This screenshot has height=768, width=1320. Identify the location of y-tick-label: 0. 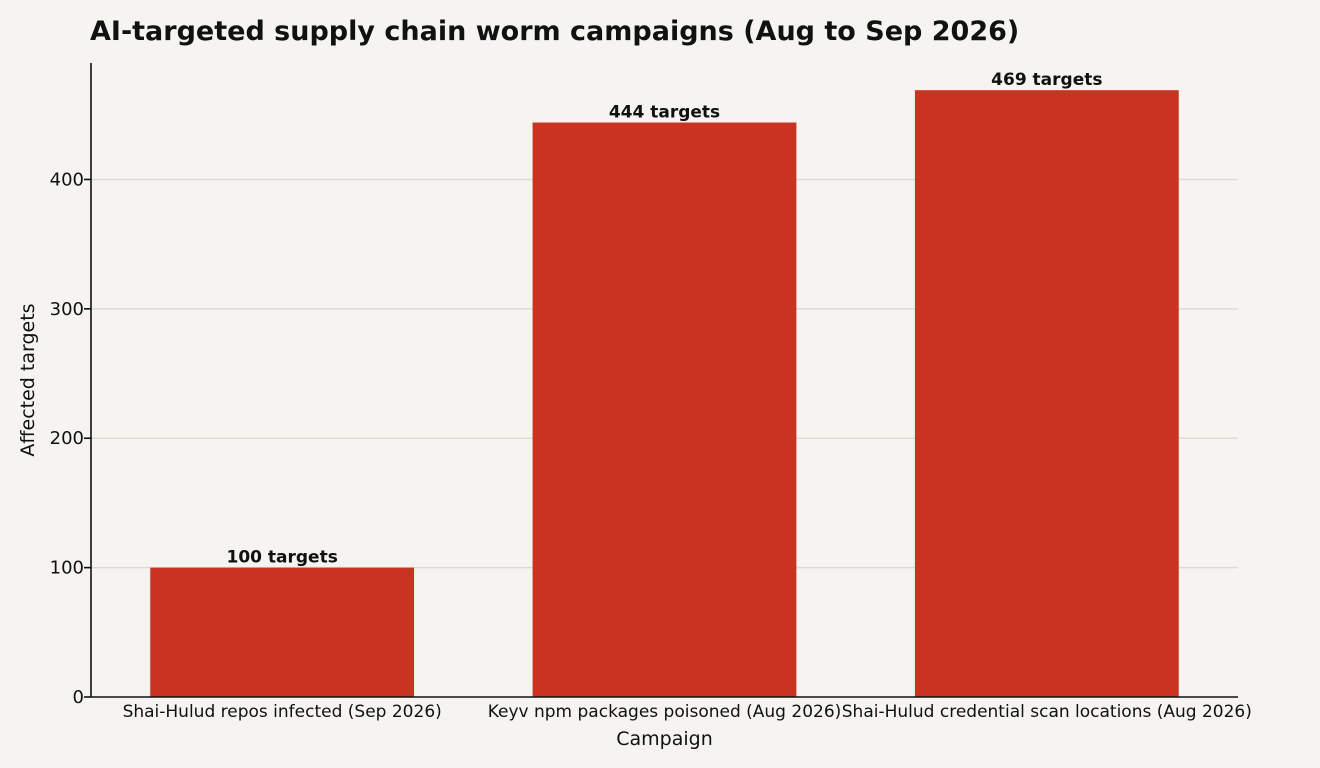
(78, 697).